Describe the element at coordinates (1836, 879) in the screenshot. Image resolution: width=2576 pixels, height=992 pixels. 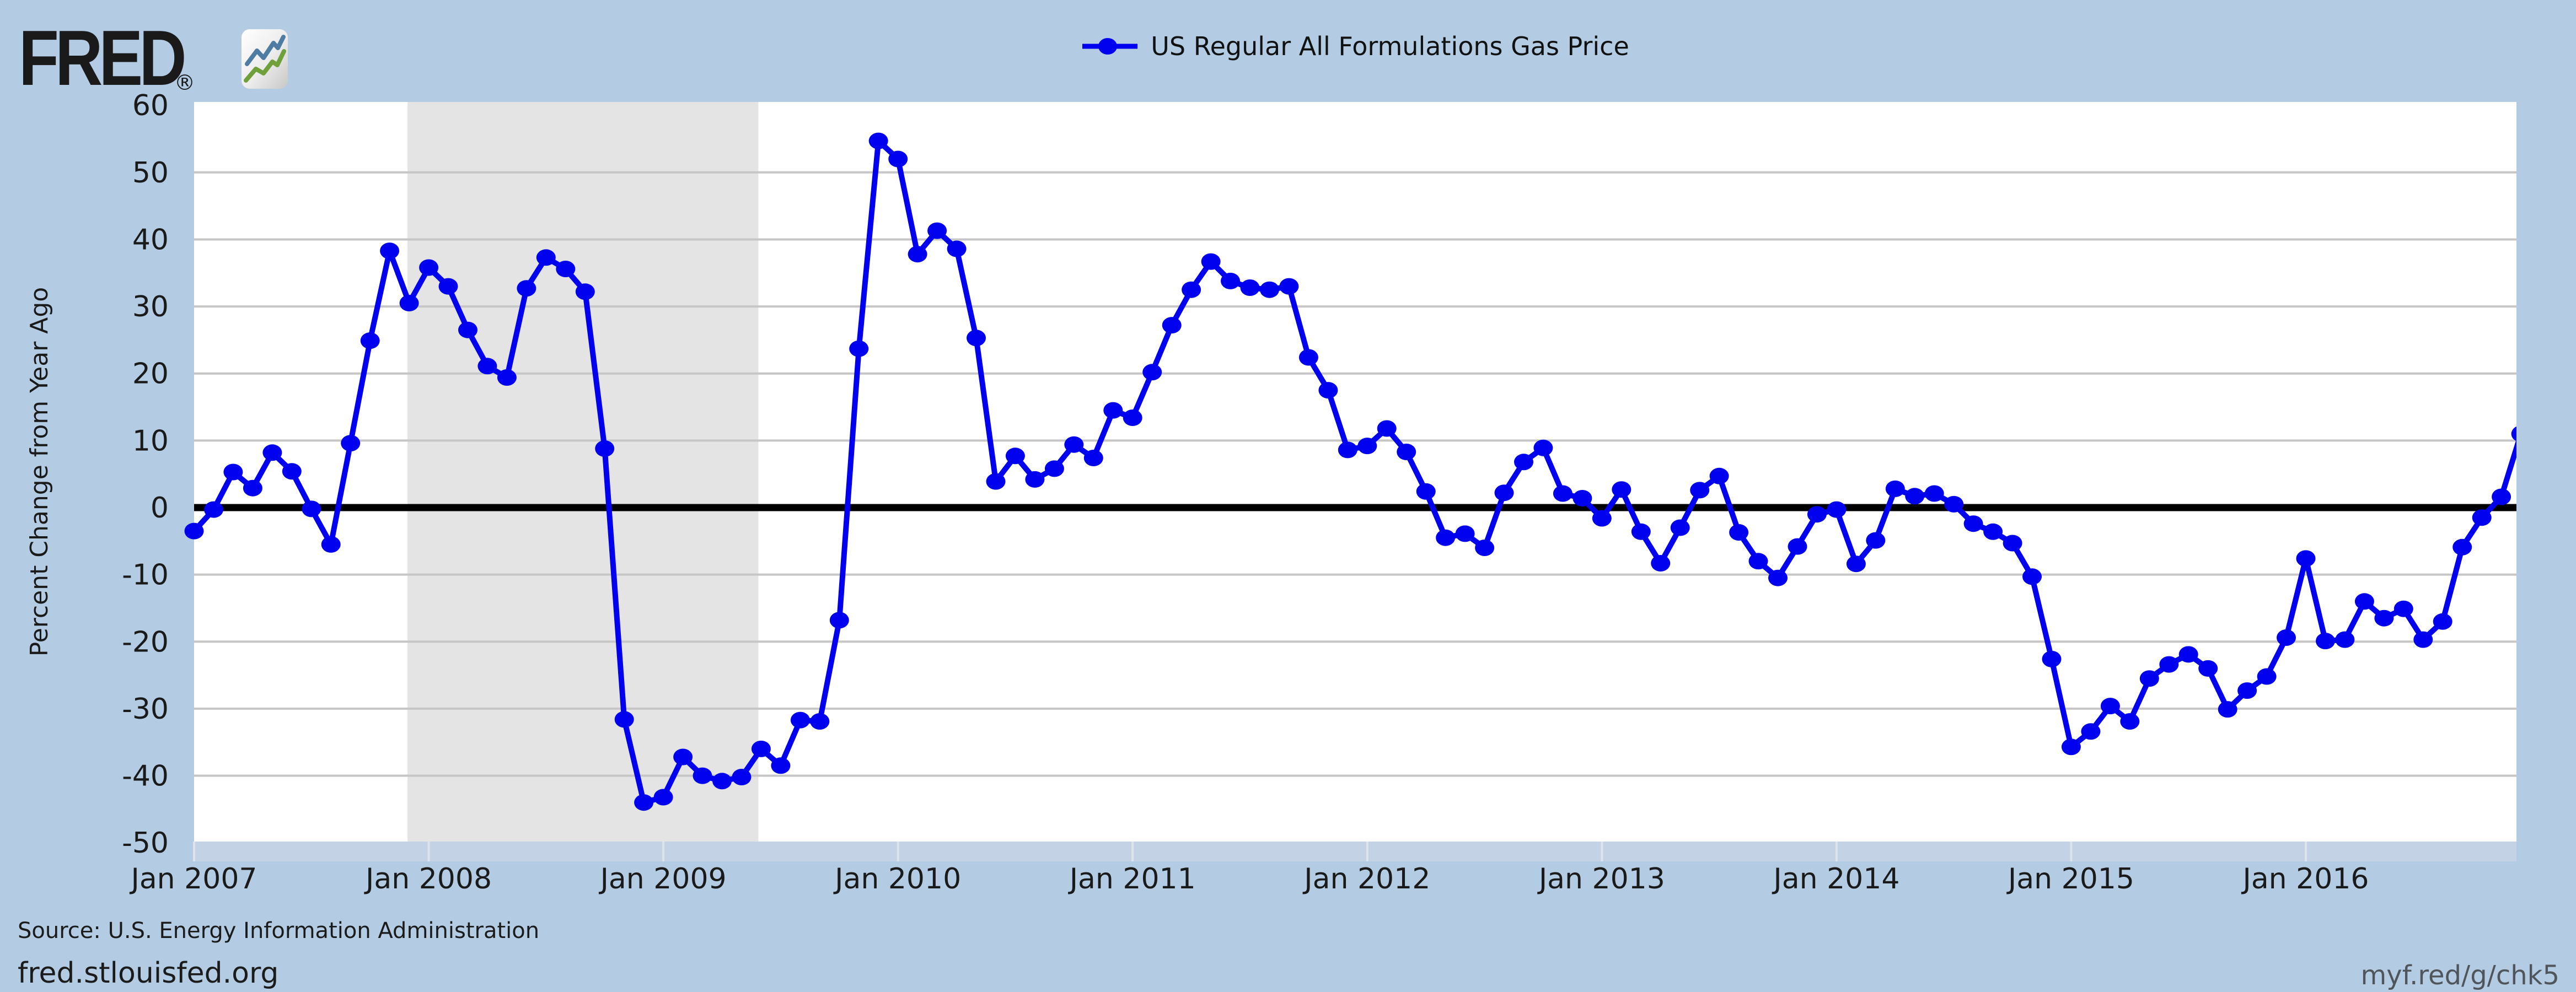
I see `x-tick-label-jan-2014: Jan 2014` at that location.